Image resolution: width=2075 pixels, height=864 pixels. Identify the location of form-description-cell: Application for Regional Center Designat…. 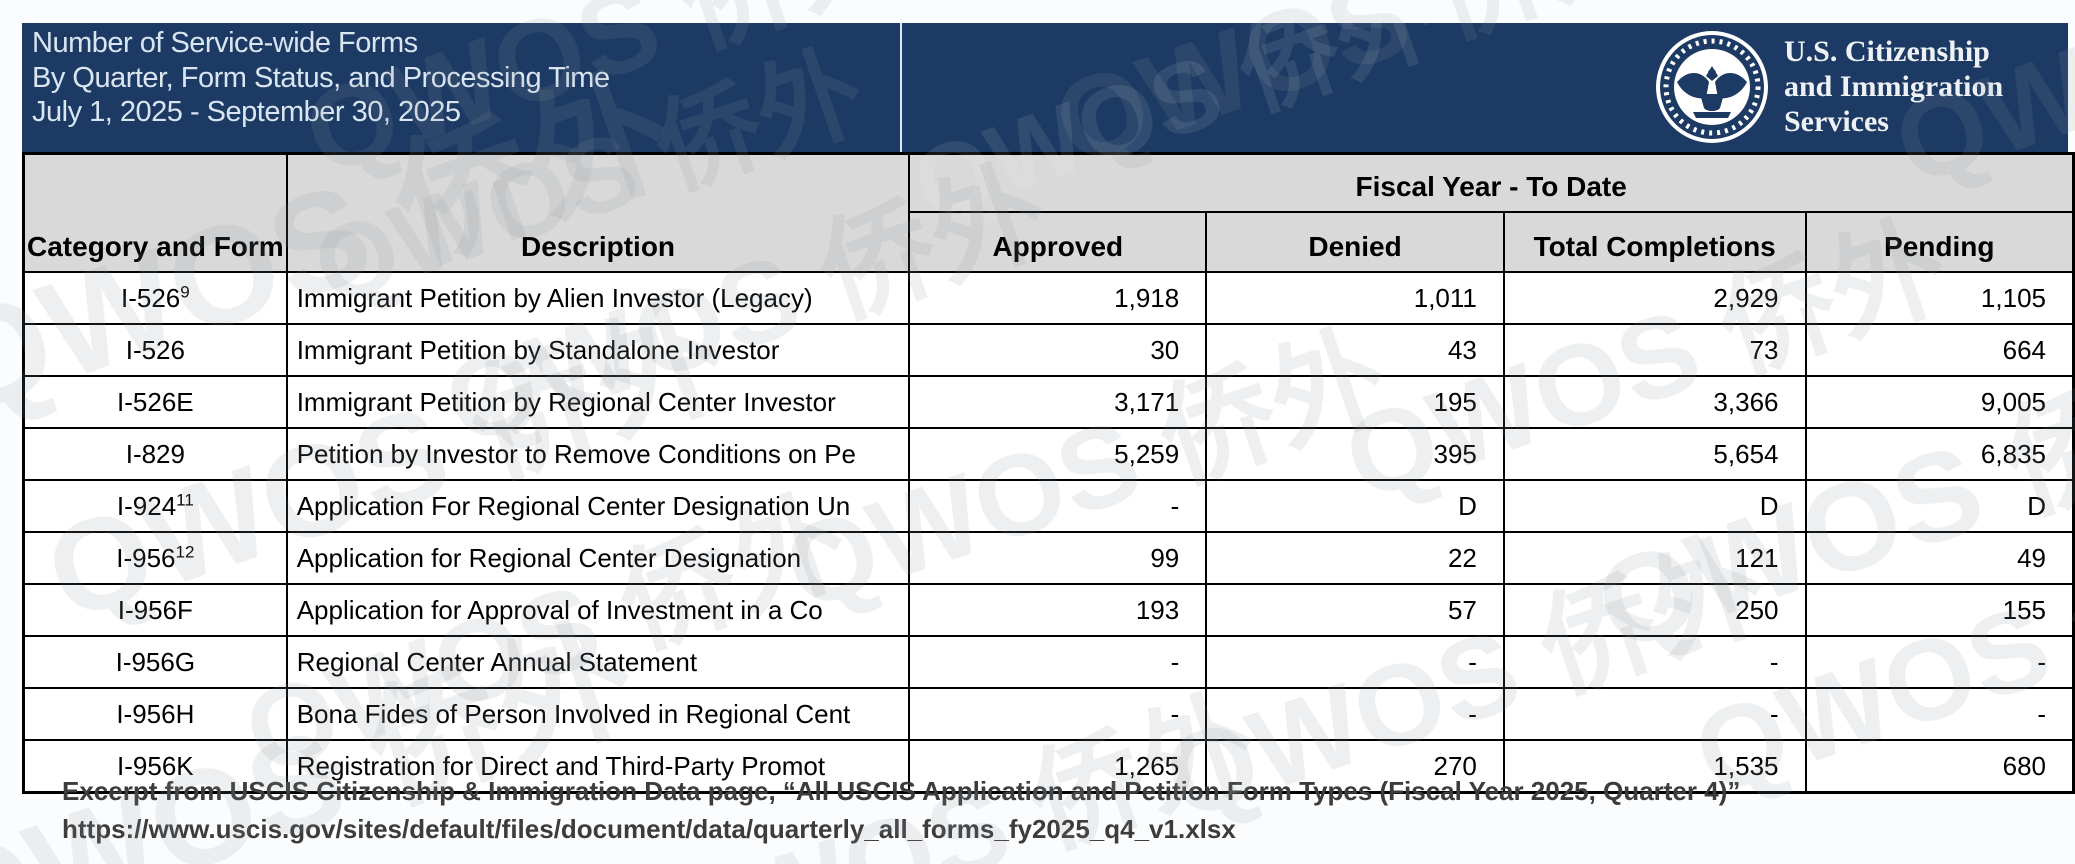
(598, 558).